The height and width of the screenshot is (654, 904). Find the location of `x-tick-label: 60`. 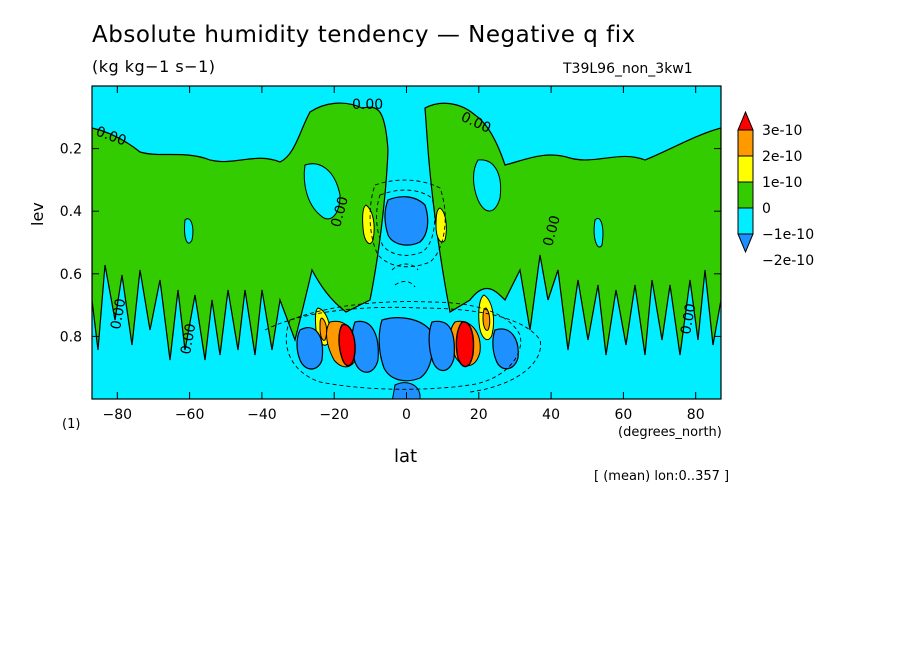

x-tick-label: 60 is located at coordinates (623, 415).